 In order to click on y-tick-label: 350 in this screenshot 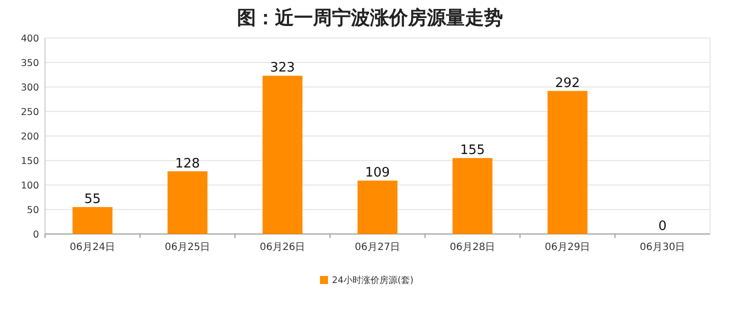, I will do `click(29, 63)`.